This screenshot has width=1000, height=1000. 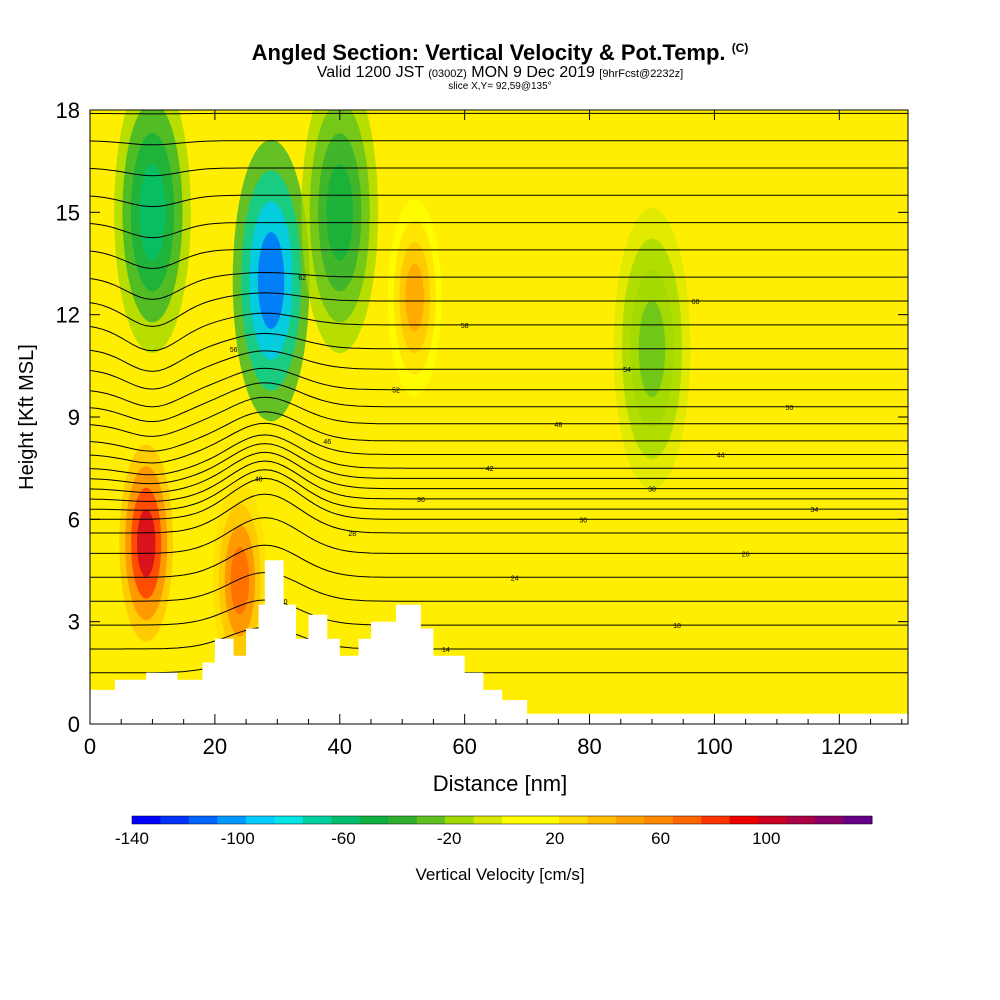 I want to click on theta-contour-label-12: 42, so click(x=490, y=469).